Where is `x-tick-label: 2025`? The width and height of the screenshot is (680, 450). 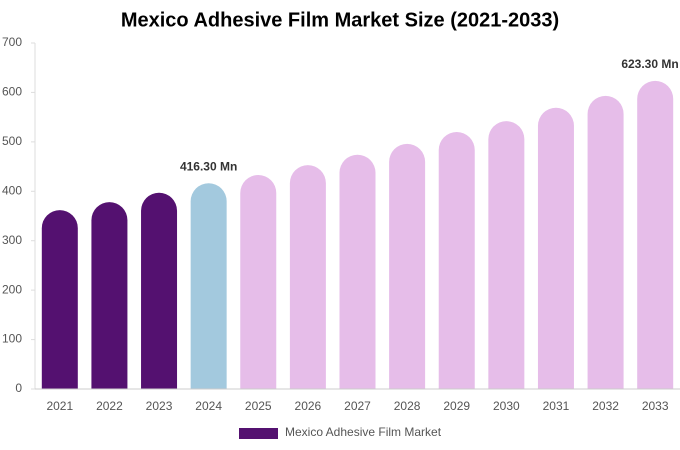 x-tick-label: 2025 is located at coordinates (258, 406).